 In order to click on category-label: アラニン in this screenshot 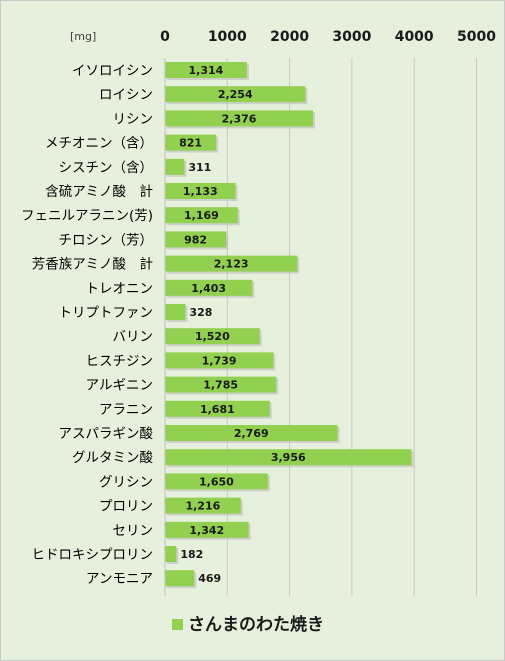, I will do `click(126, 410)`.